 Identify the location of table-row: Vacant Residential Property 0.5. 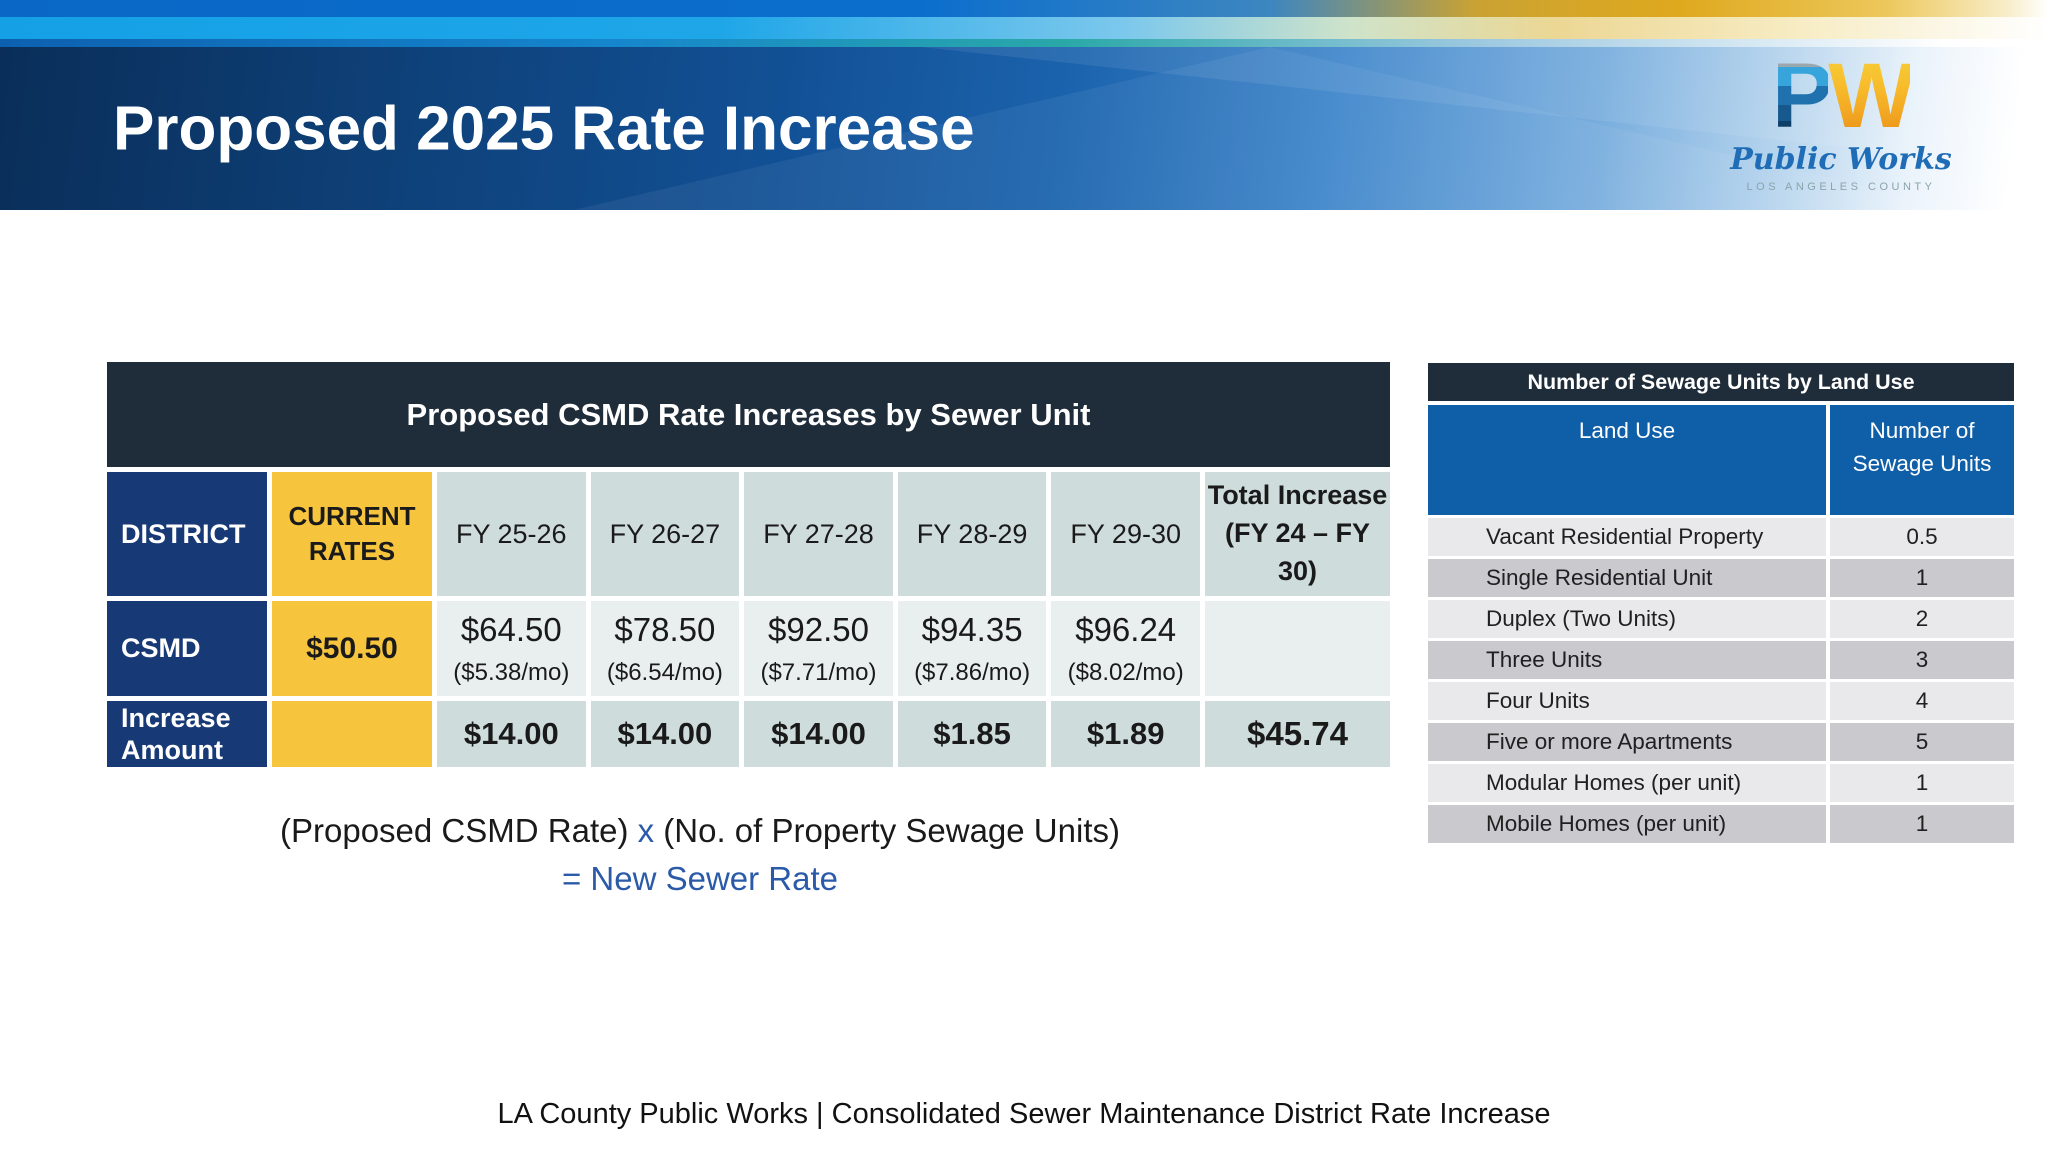
(1721, 537).